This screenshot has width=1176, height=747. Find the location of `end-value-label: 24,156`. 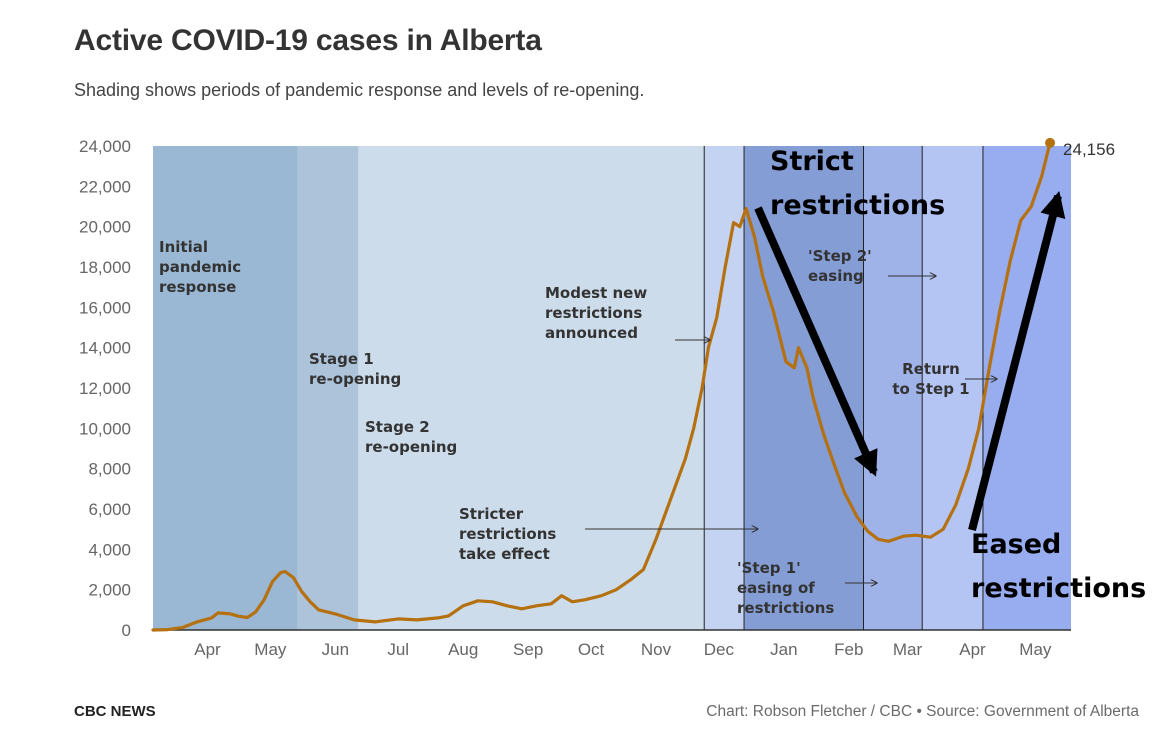

end-value-label: 24,156 is located at coordinates (1089, 149).